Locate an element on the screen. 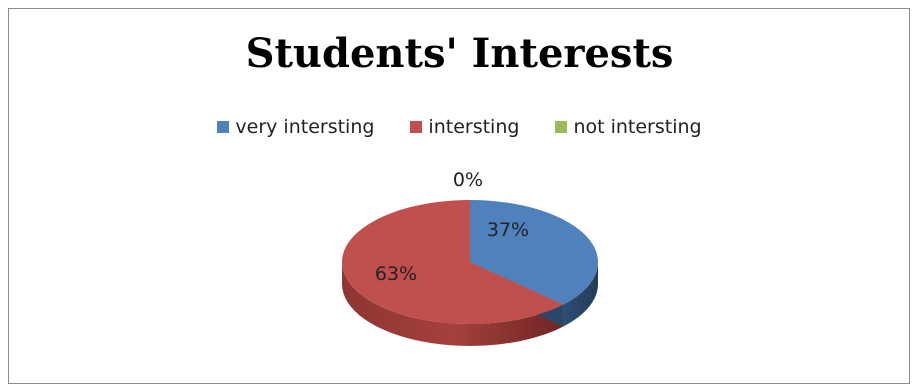 The height and width of the screenshot is (392, 919). pie-slice-very-intersting is located at coordinates (534, 252).